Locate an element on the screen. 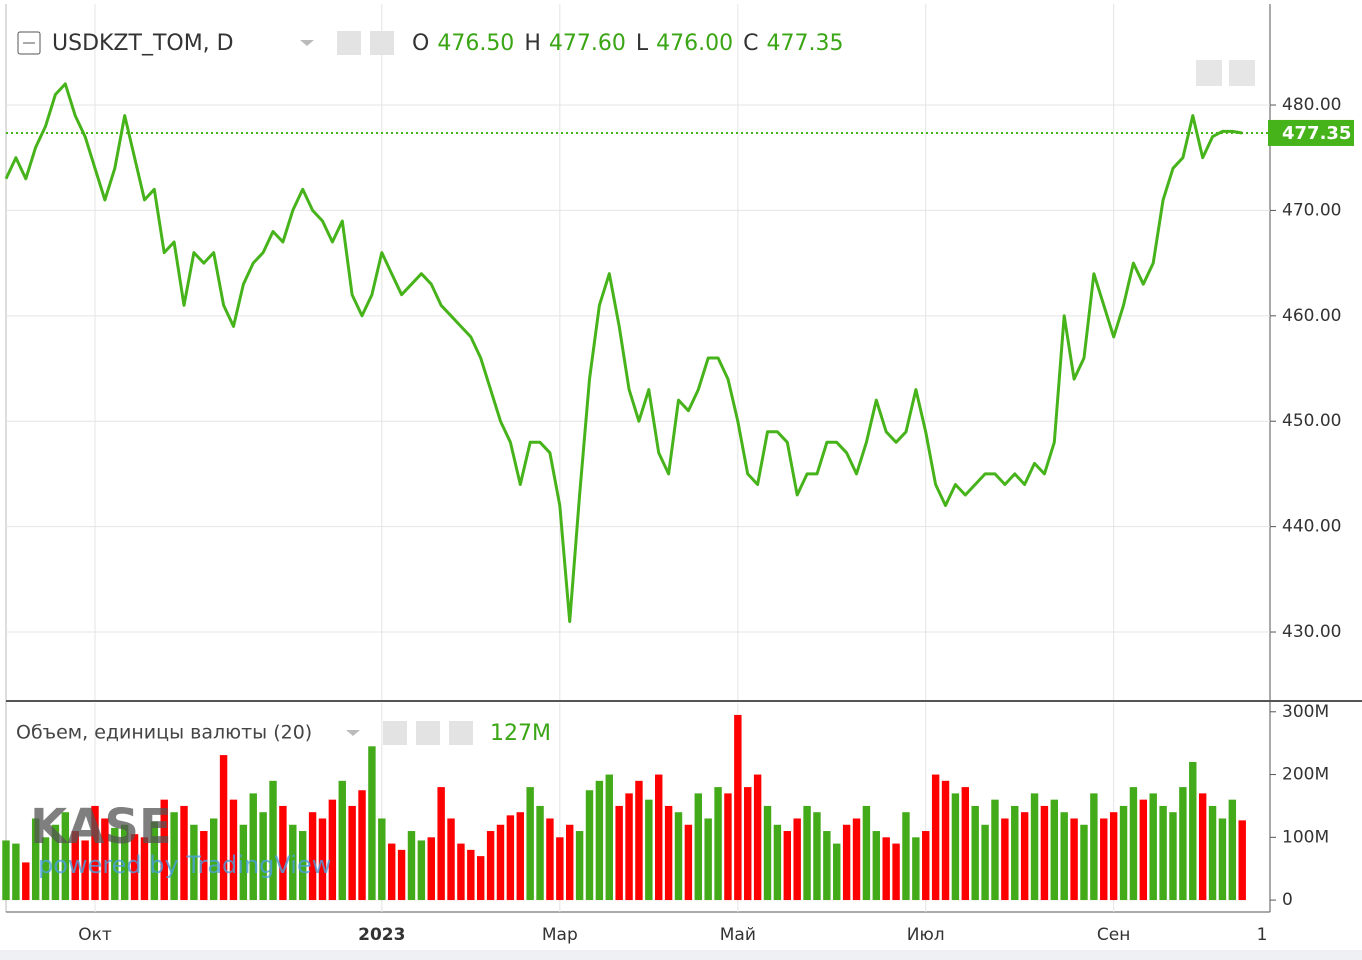 The image size is (1362, 960). x-tick-label: 2023 is located at coordinates (381, 935).